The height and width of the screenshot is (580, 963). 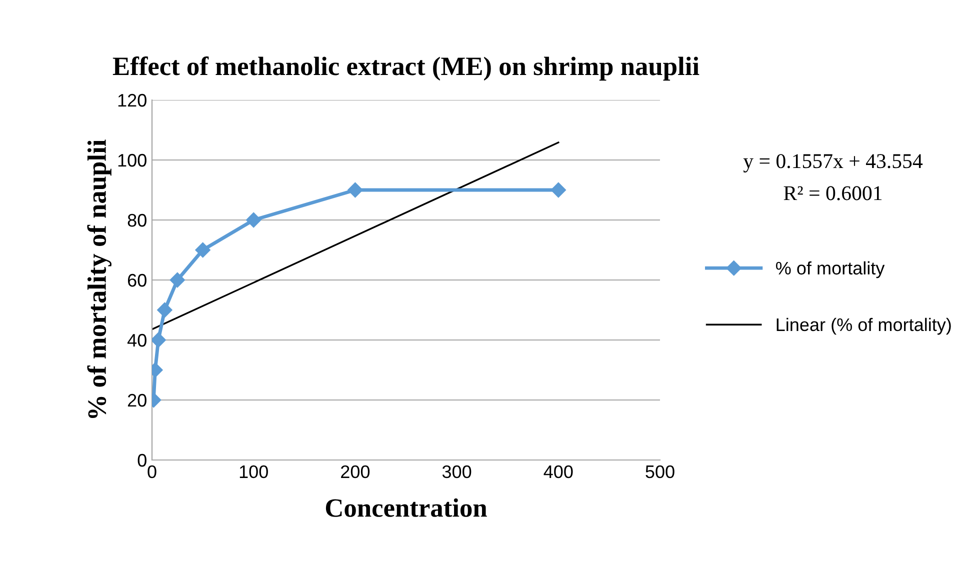 What do you see at coordinates (137, 280) in the screenshot?
I see `y-tick-label: 60` at bounding box center [137, 280].